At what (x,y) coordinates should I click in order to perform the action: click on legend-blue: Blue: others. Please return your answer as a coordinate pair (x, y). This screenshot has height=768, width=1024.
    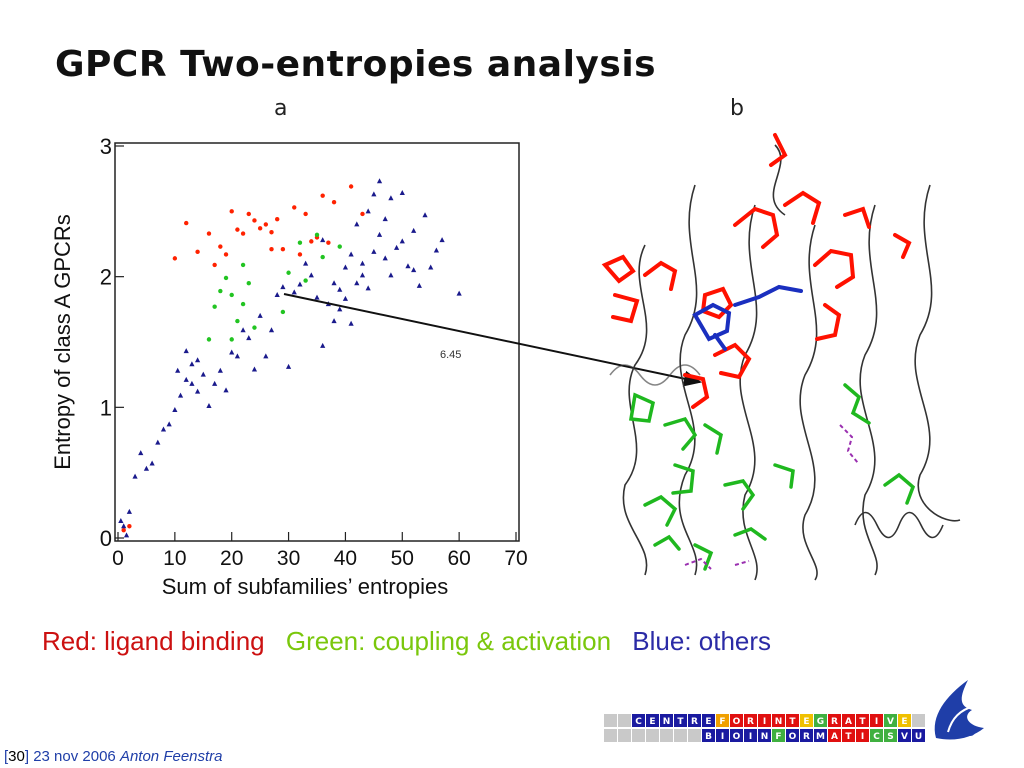
    Looking at the image, I should click on (702, 641).